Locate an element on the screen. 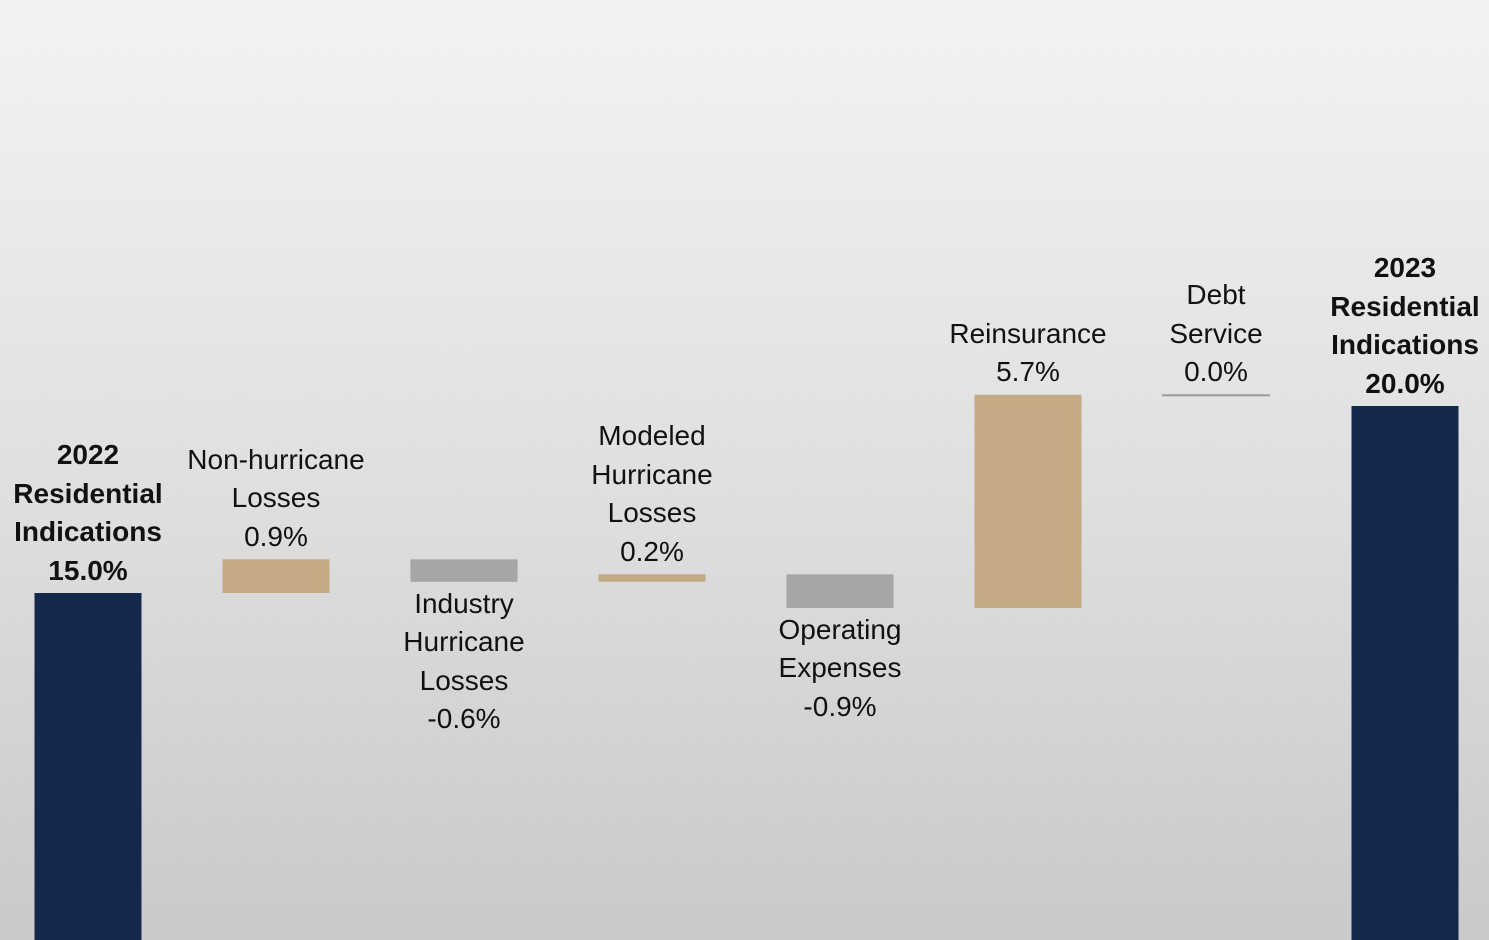 Image resolution: width=1489 pixels, height=940 pixels. label-7: 2023 Residential Indications 20.0% is located at coordinates (1392, 326).